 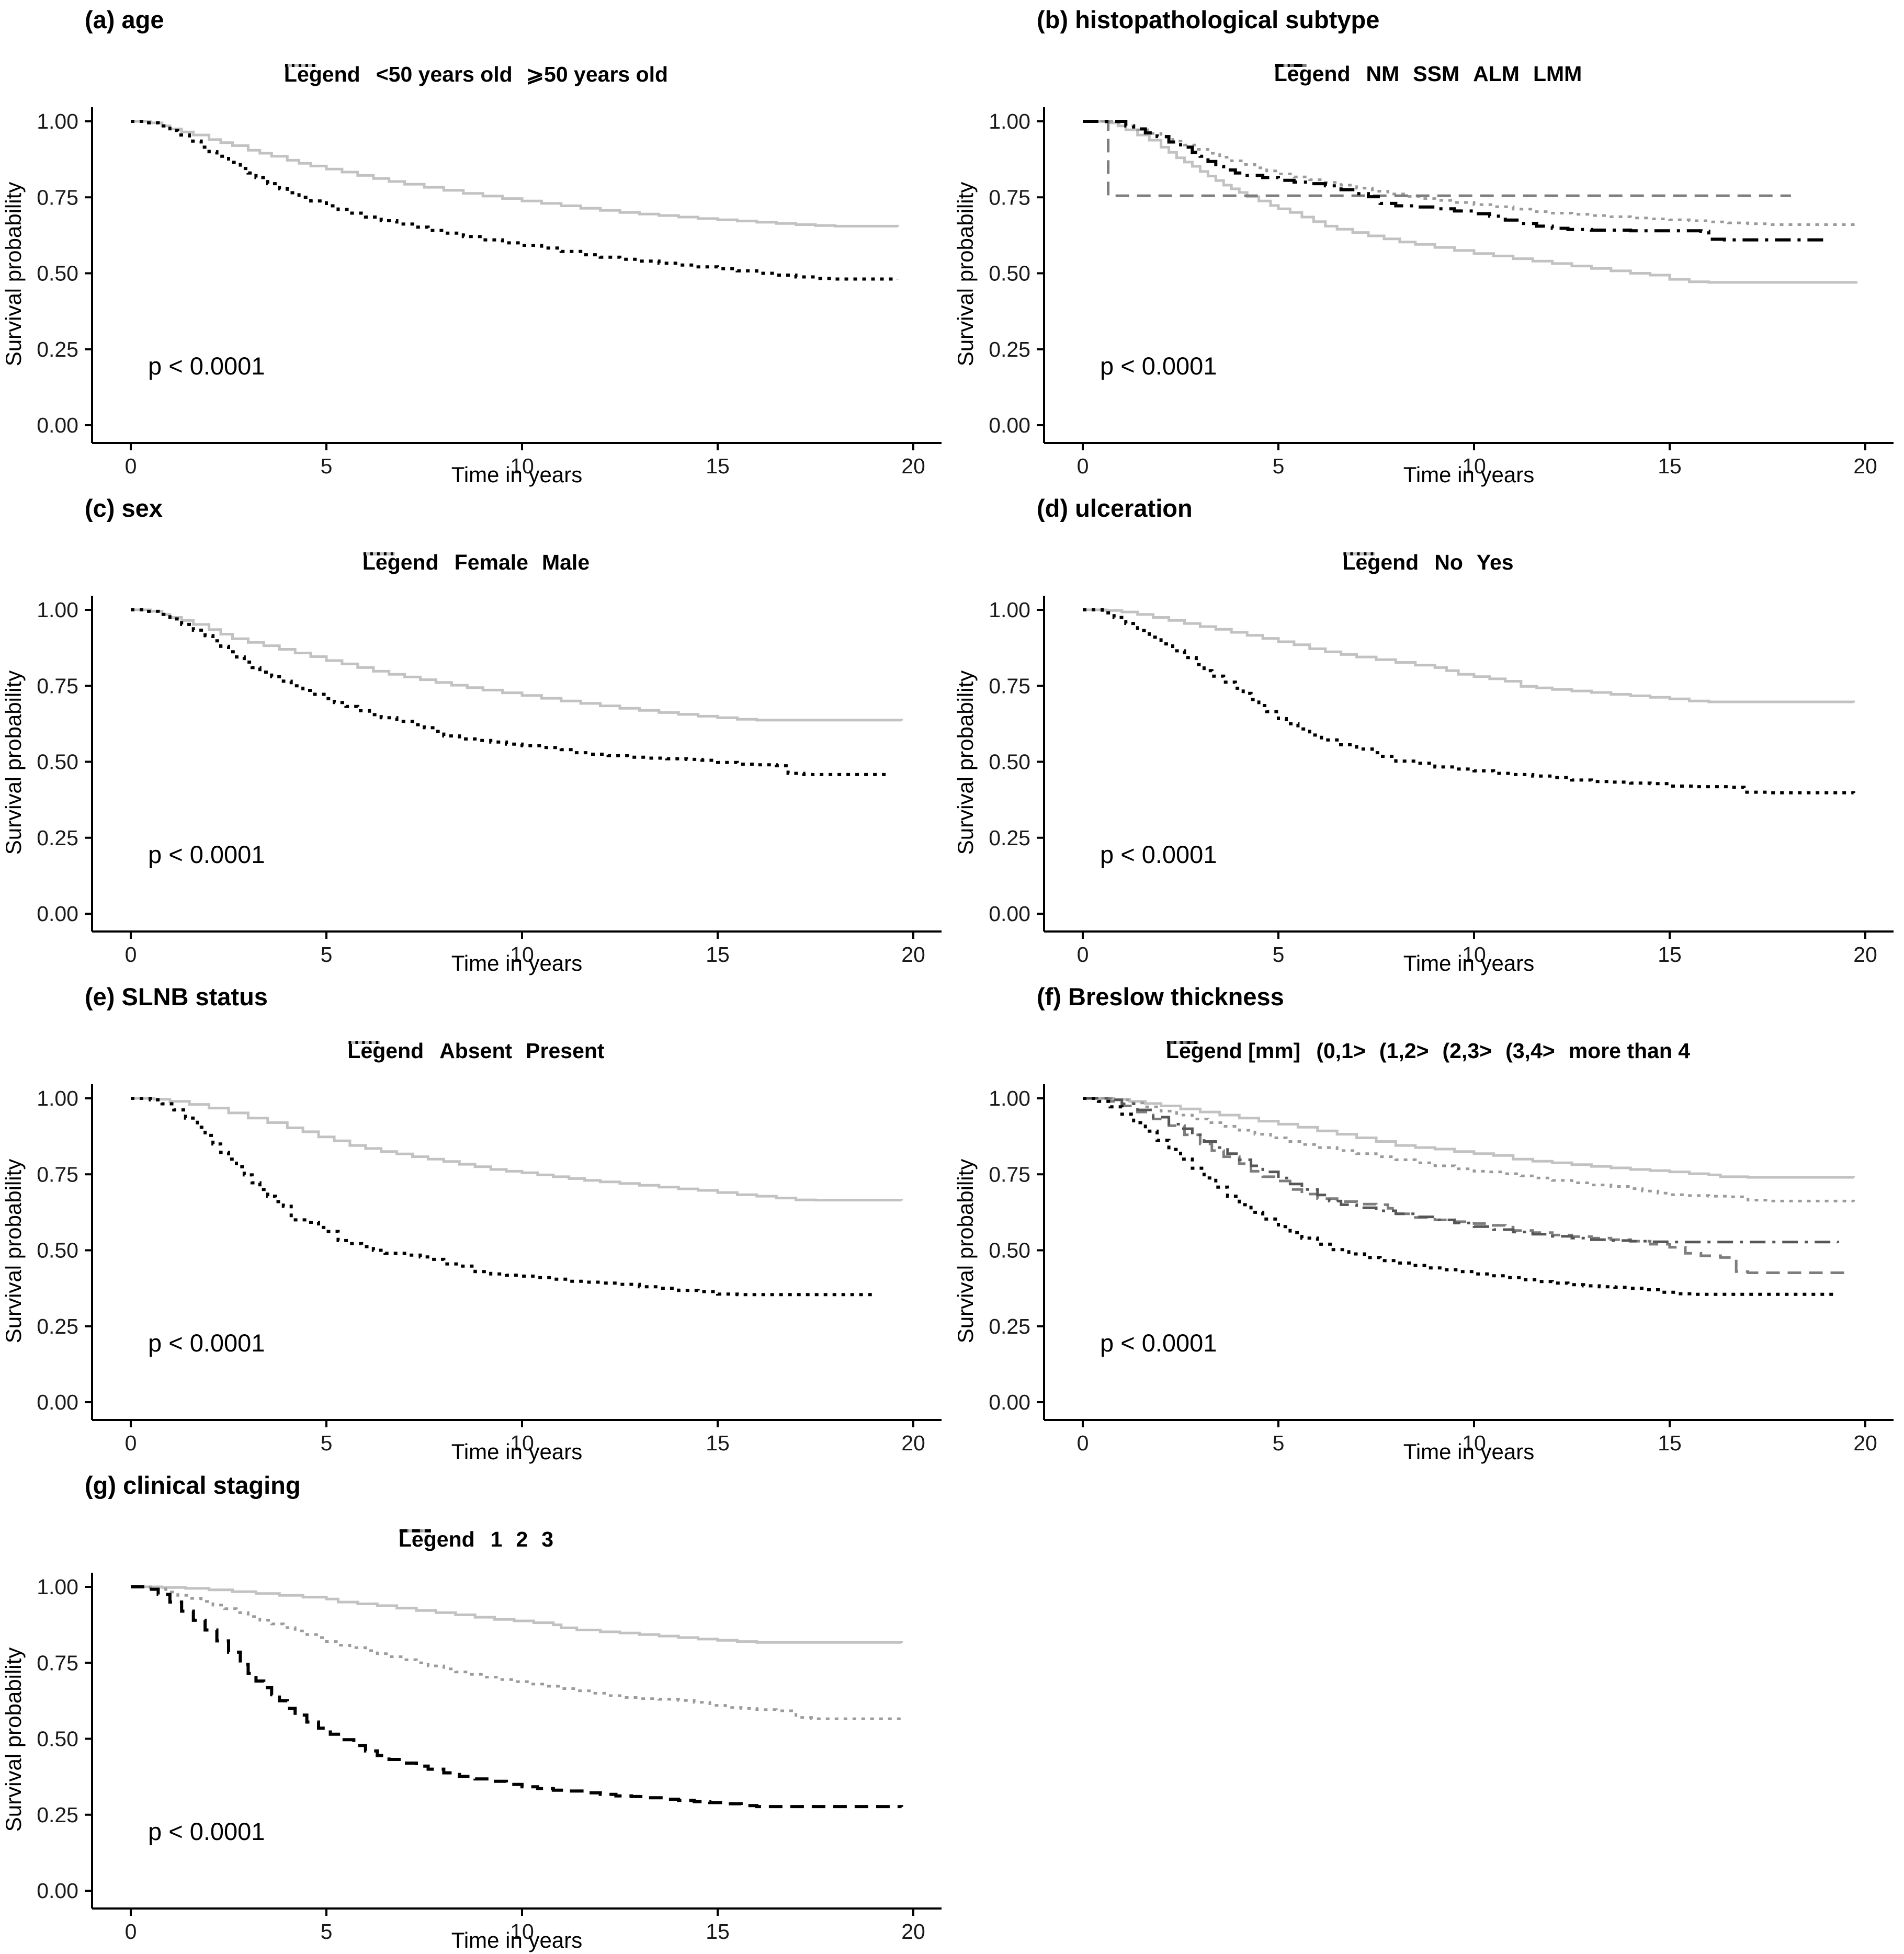 I want to click on legend-a: Legend <50 years old ⩾50 years old, so click(x=476, y=74).